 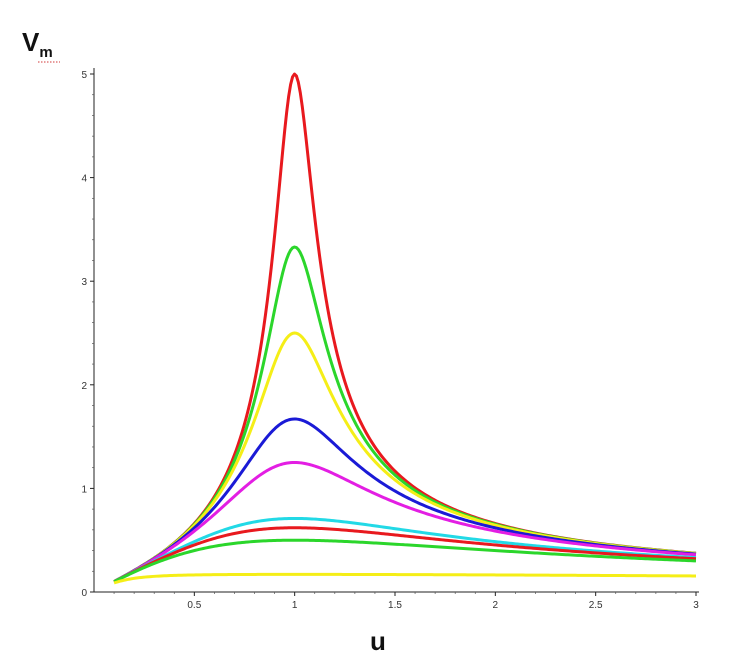 What do you see at coordinates (395, 605) in the screenshot?
I see `x-tick-label: 1.5` at bounding box center [395, 605].